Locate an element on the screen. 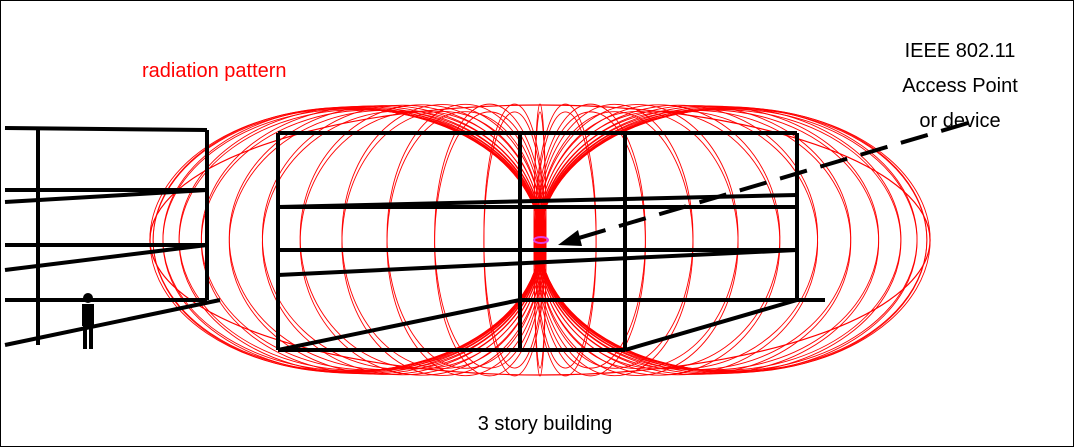 The image size is (1075, 447). device-label: IEEE 802.11 is located at coordinates (960, 51).